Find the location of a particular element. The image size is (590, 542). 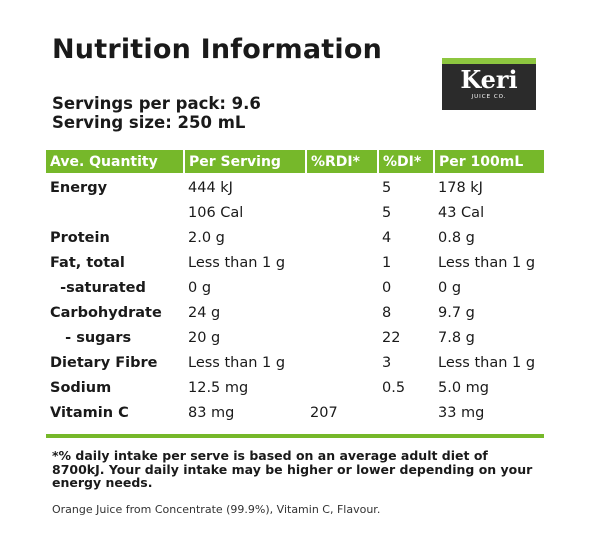

table-cell: Fat, total is located at coordinates (87, 262).